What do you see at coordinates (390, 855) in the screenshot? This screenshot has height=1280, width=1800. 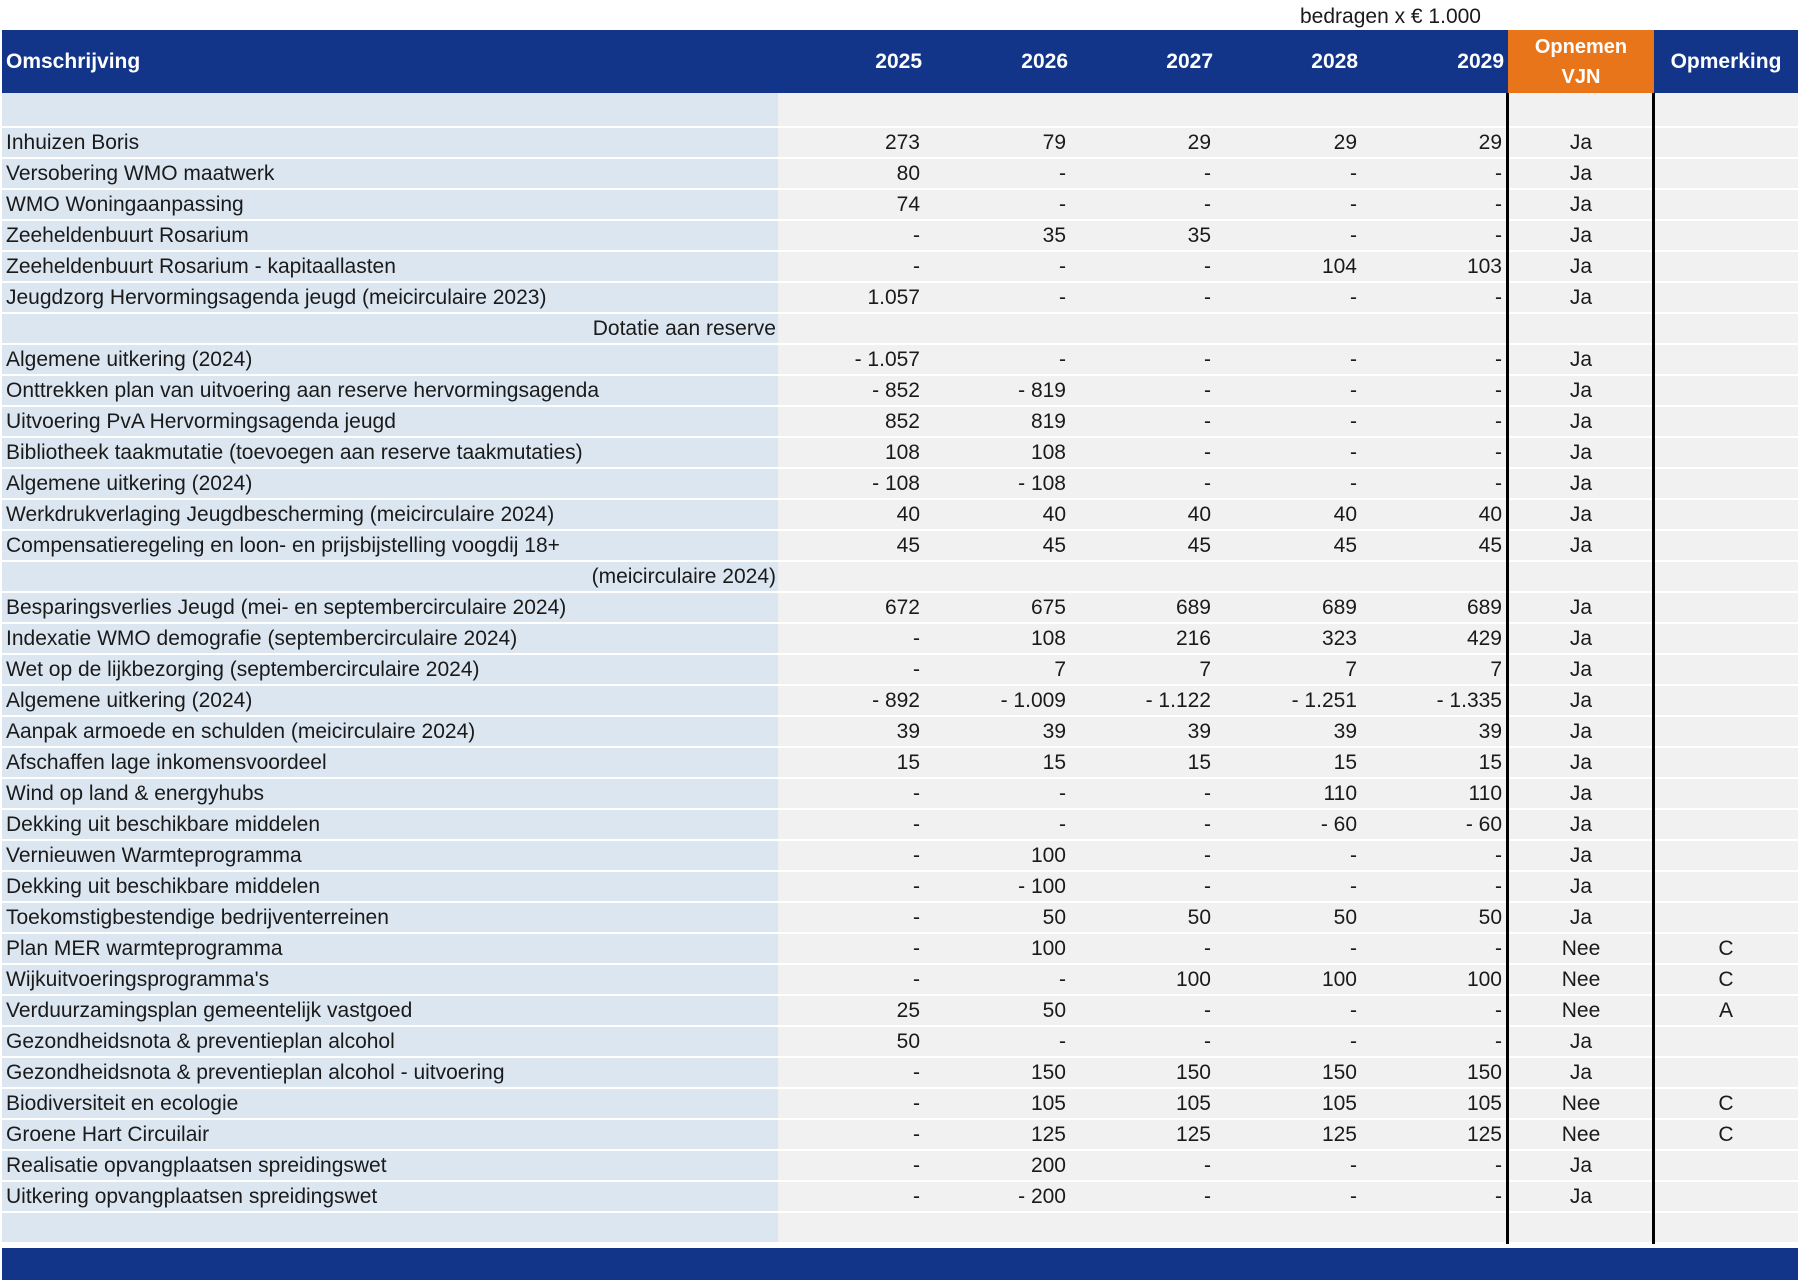 I see `row-description: Vernieuwen Warmteprogramma` at bounding box center [390, 855].